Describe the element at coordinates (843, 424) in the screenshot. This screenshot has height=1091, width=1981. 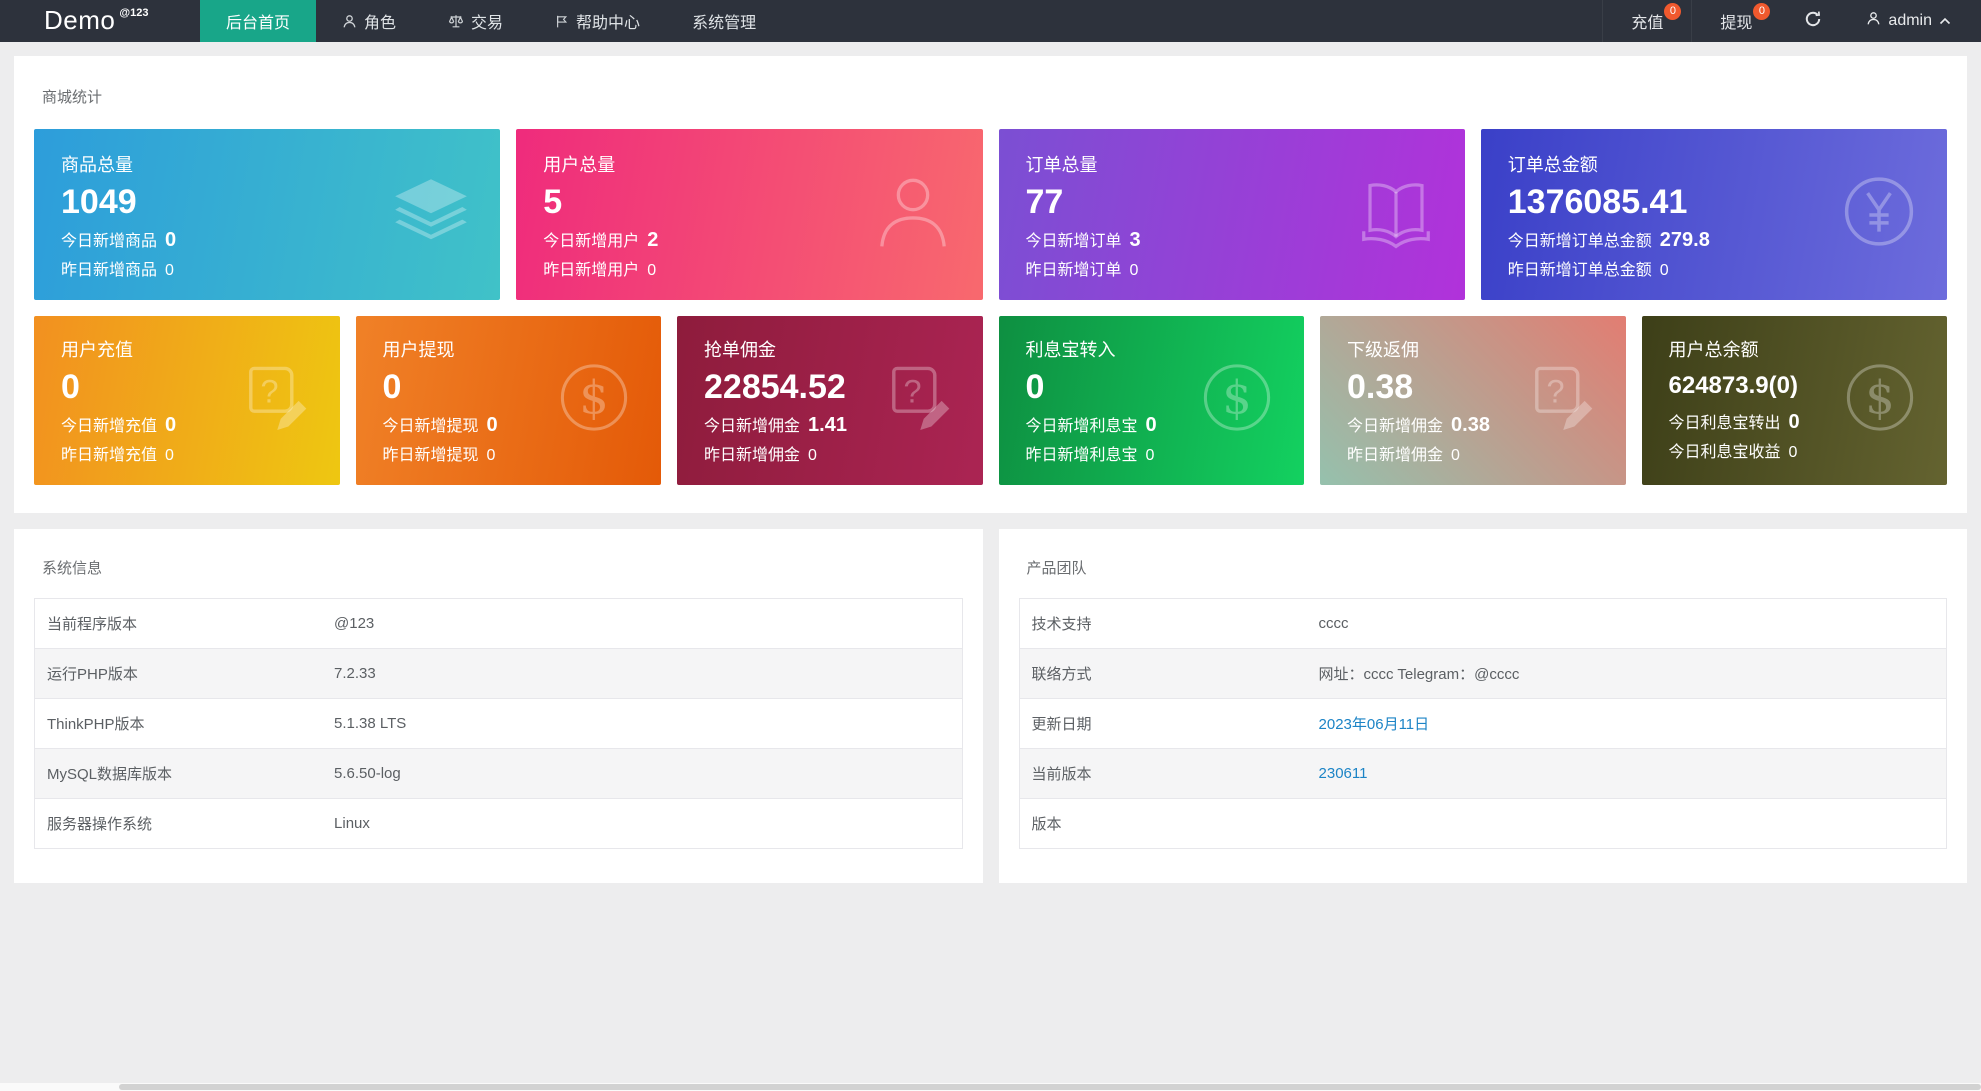
I see `stat-card-today-line: 今日新增佣金 1.41` at that location.